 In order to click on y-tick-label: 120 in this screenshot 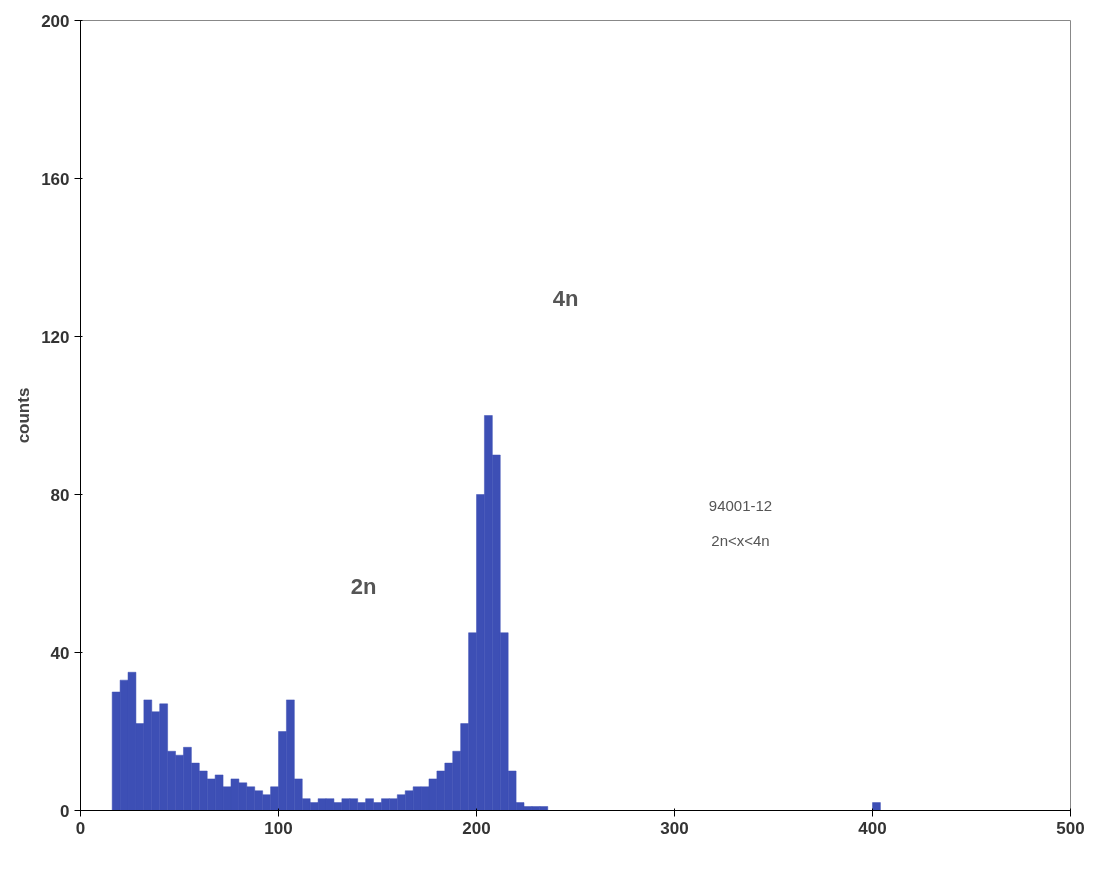, I will do `click(55, 337)`.